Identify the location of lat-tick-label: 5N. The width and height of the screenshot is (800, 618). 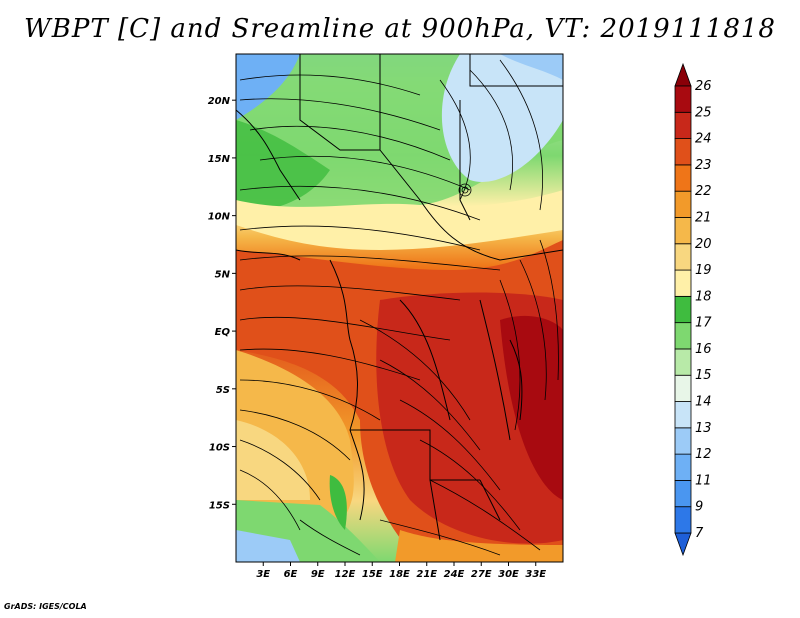
(223, 274).